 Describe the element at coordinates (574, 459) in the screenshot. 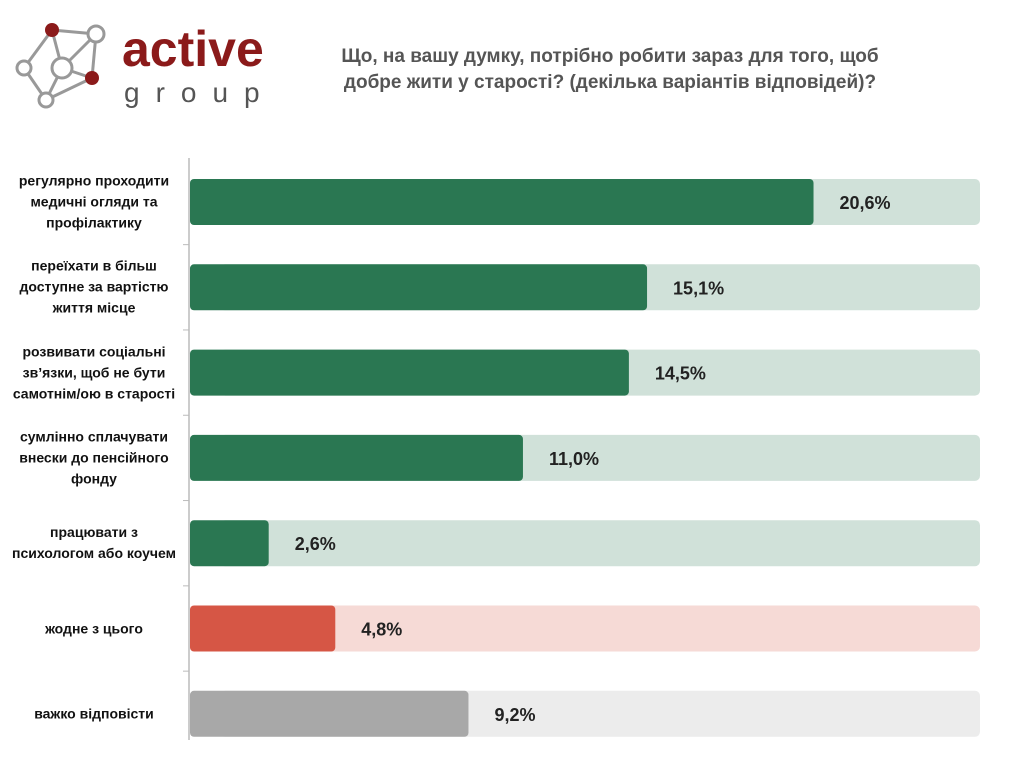

I see `value-label: 11,0%` at that location.